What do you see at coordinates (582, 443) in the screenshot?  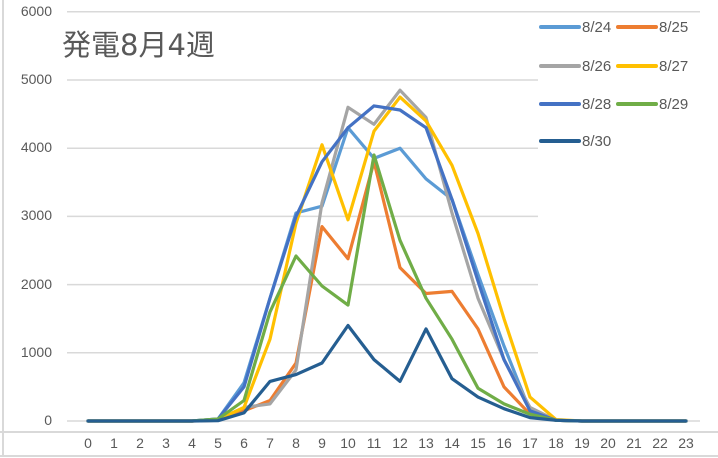 I see `x-tick-label: 19` at bounding box center [582, 443].